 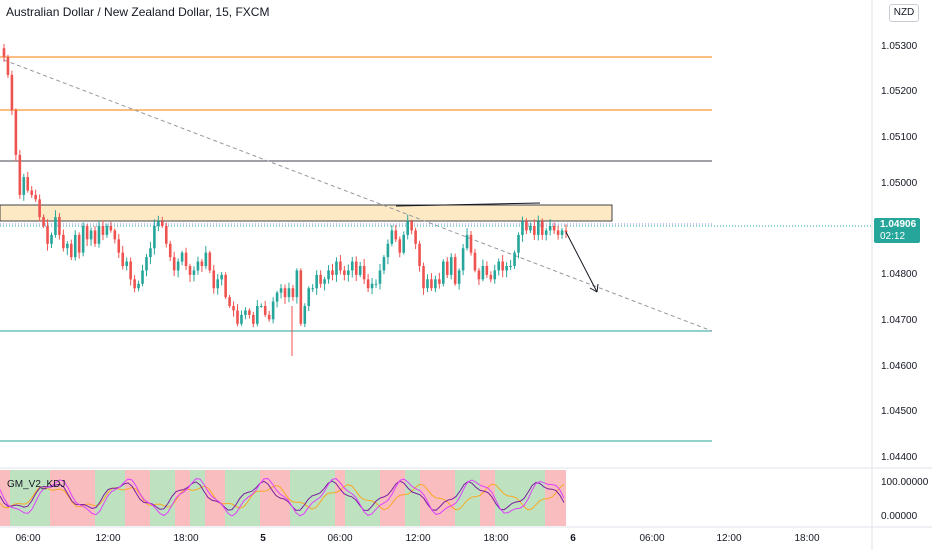 I want to click on trendline-highs, so click(x=468, y=204).